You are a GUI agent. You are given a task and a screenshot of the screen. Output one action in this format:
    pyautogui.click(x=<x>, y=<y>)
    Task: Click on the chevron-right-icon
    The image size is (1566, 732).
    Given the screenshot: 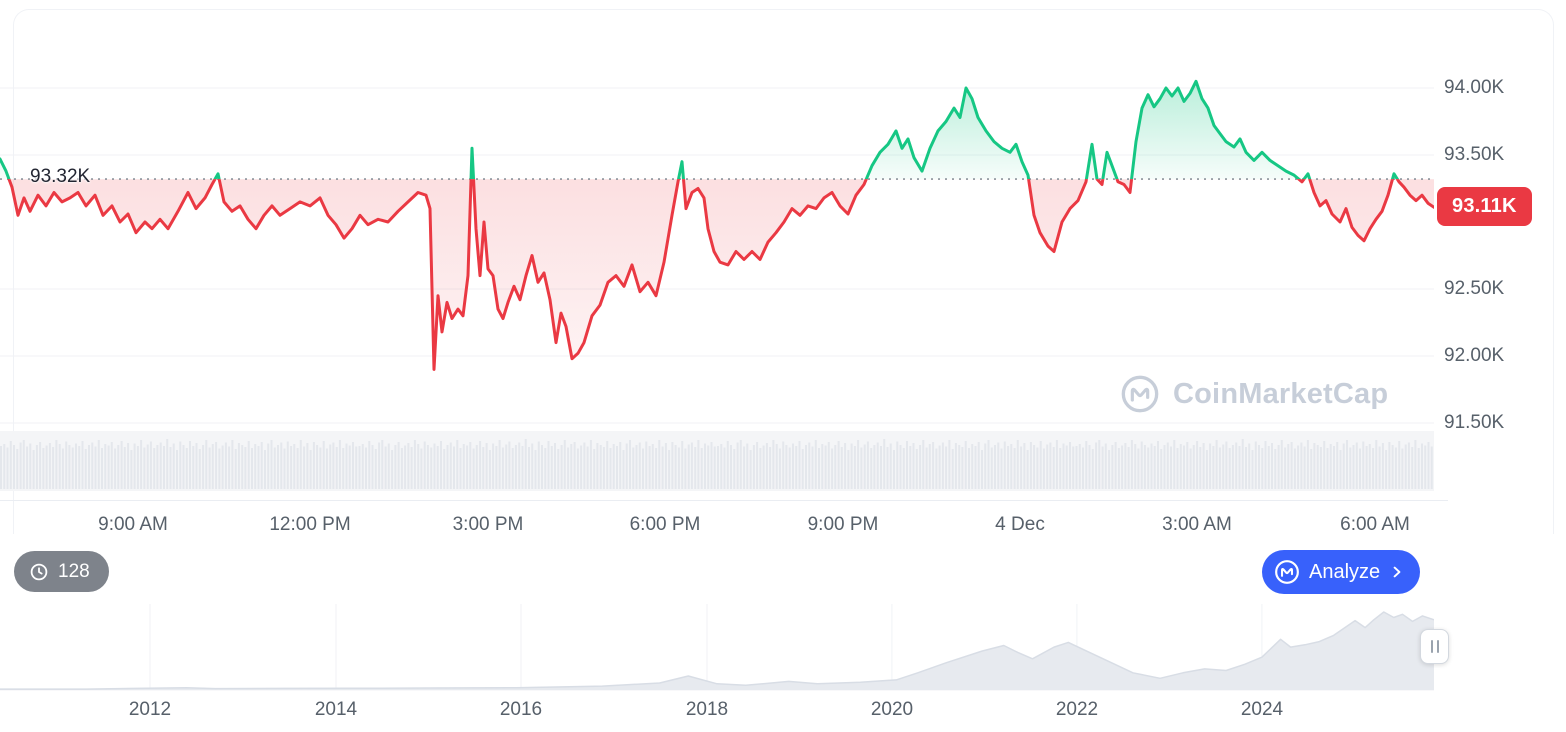 What is the action you would take?
    pyautogui.click(x=1397, y=572)
    